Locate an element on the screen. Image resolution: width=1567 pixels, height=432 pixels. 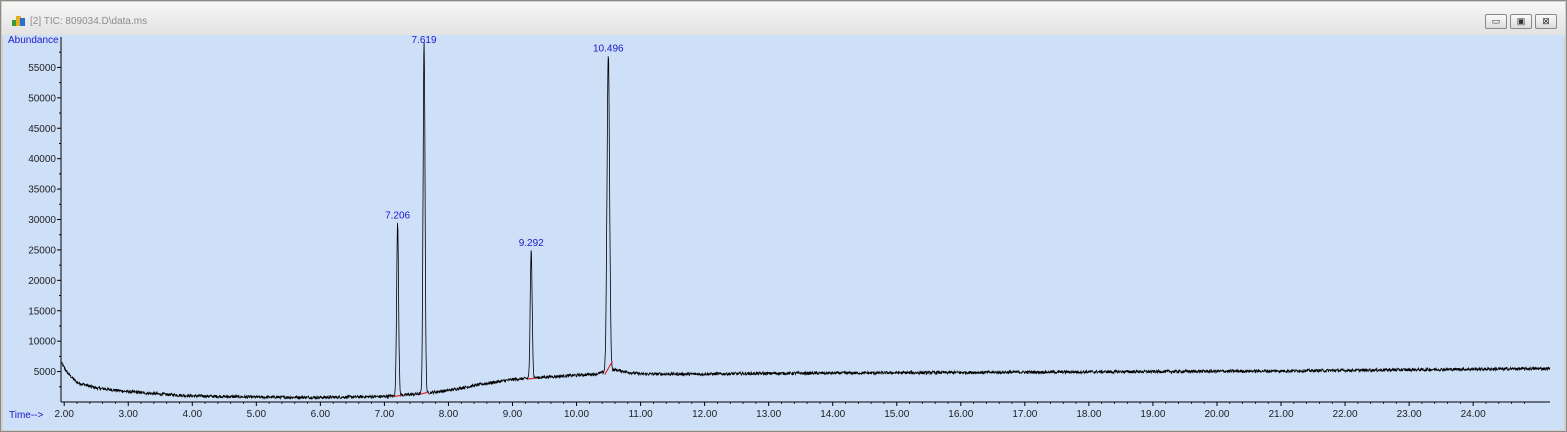
x-tick-label: 19.00 is located at coordinates (1152, 414).